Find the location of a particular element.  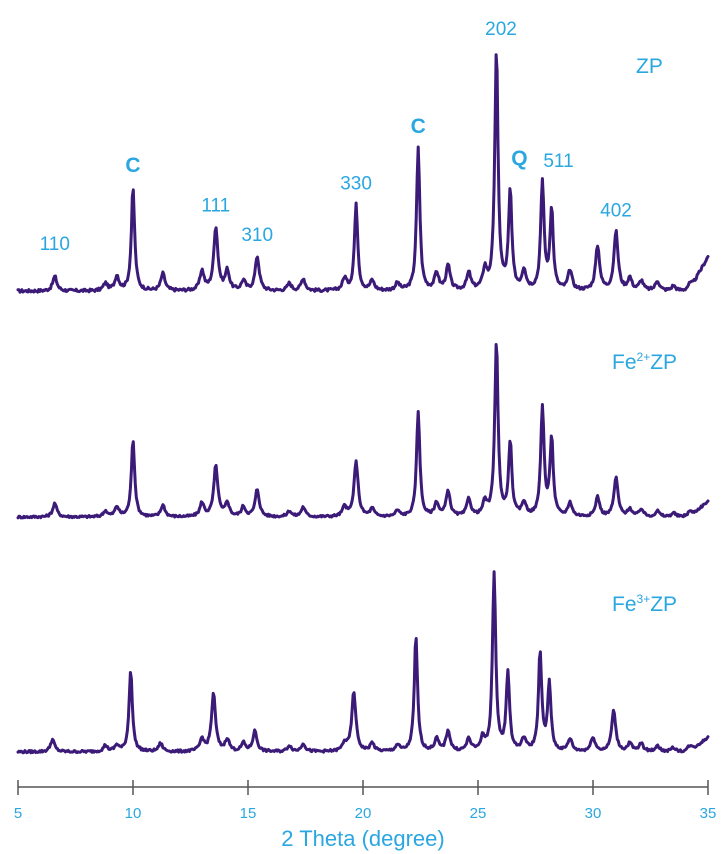

series-label-fe3-zp: Fe3+ZP is located at coordinates (644, 604).